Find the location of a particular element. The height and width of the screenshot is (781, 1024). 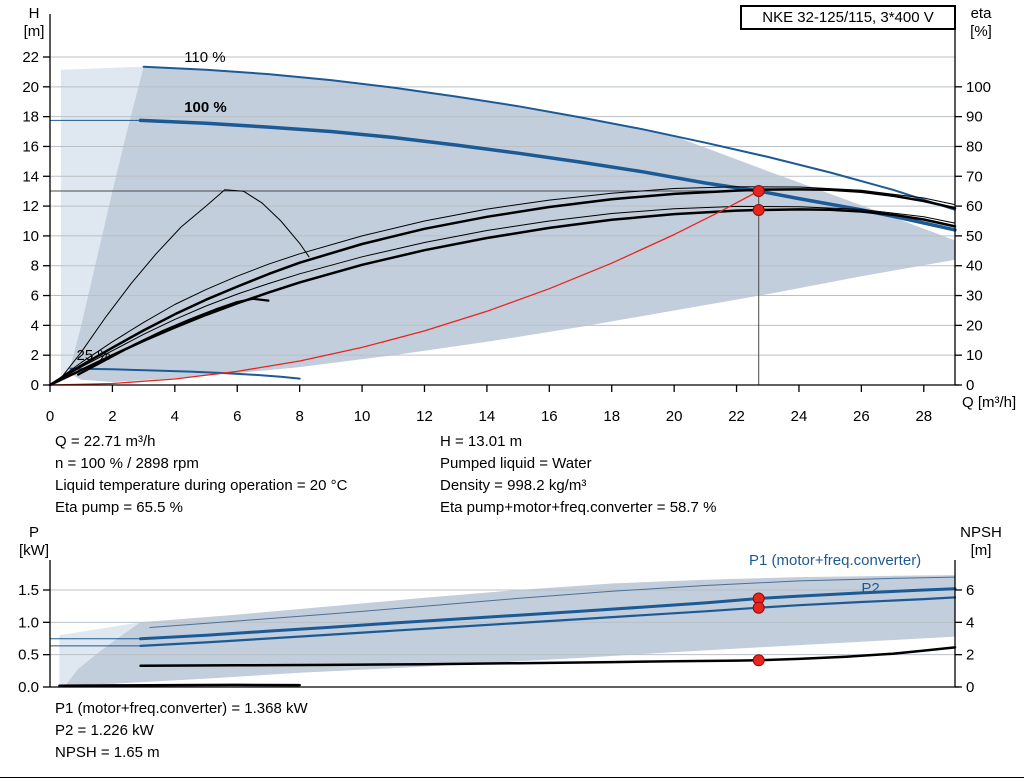

pump-model-badge: NKE 32-125/115, 3*400 V is located at coordinates (848, 17).